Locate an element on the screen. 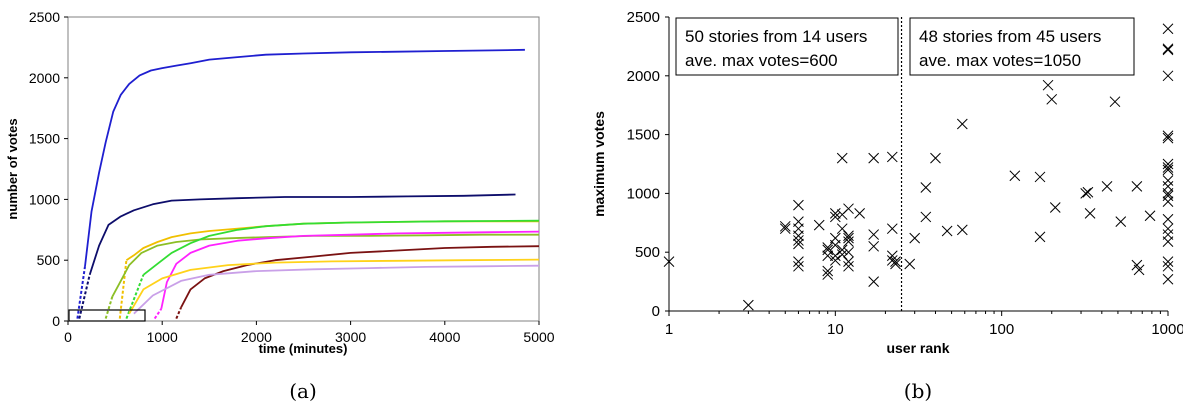 This screenshot has width=1183, height=409. panel-b-y-tick-label: 2000 is located at coordinates (643, 76).